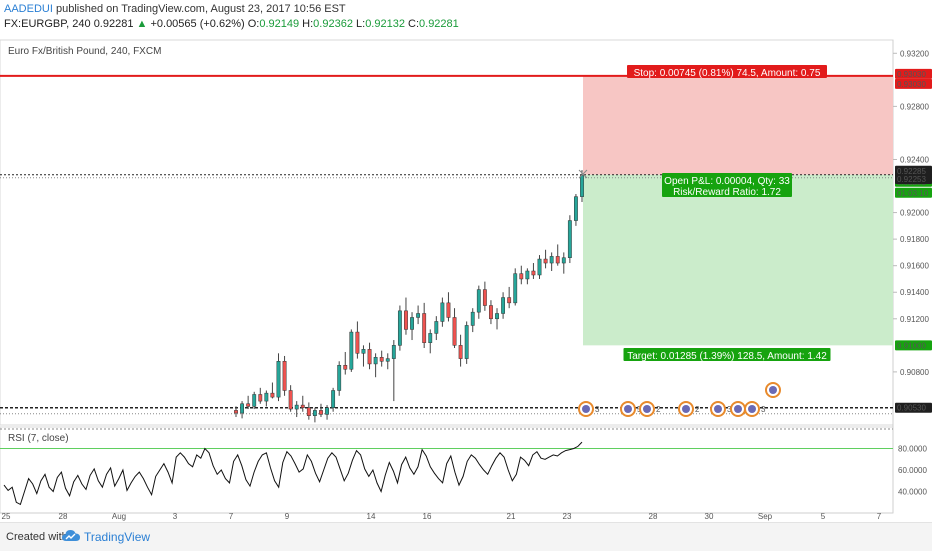 This screenshot has width=932, height=551. Describe the element at coordinates (427, 516) in the screenshot. I see `x-tick-label: 16` at that location.